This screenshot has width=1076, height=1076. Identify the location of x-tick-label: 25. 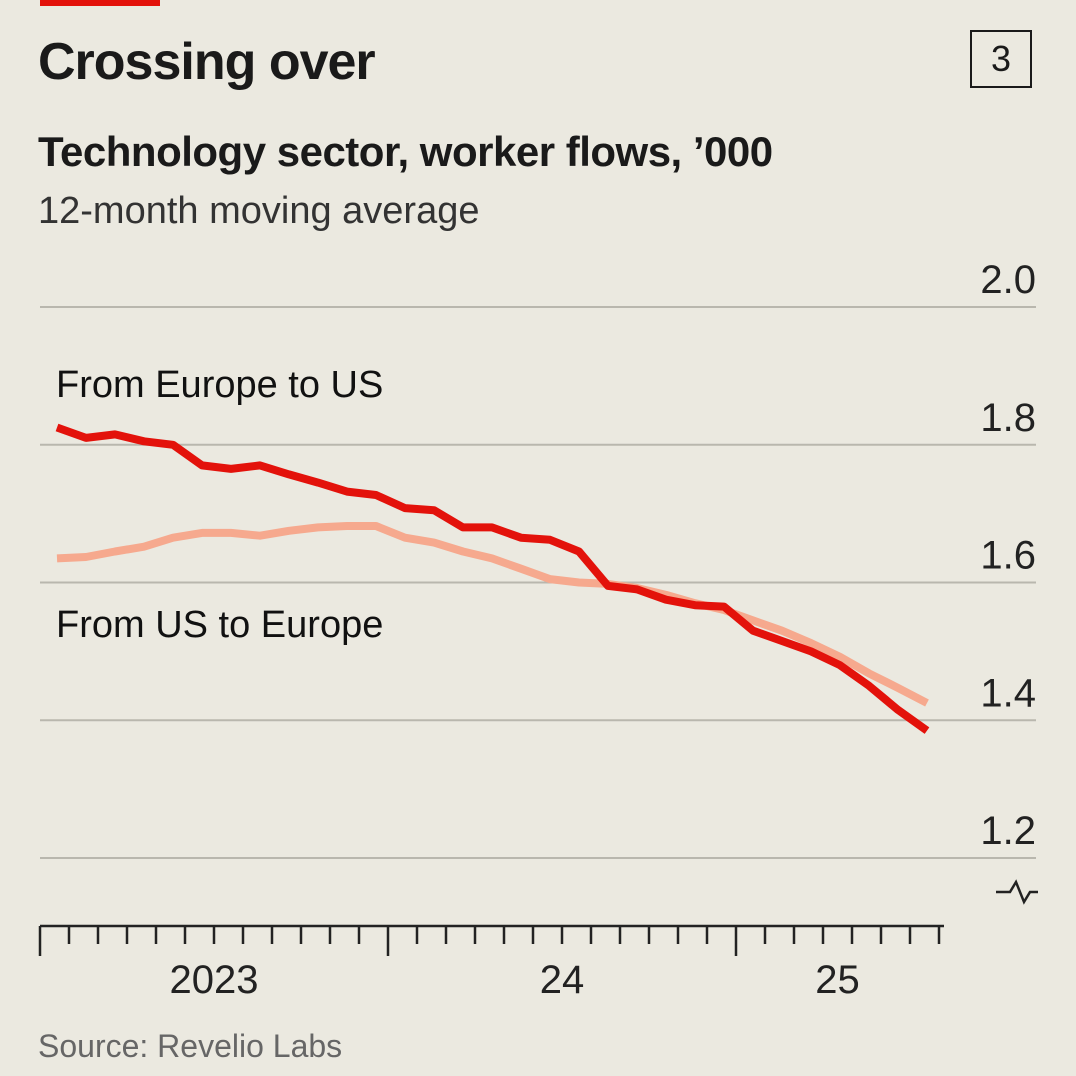
(837, 980).